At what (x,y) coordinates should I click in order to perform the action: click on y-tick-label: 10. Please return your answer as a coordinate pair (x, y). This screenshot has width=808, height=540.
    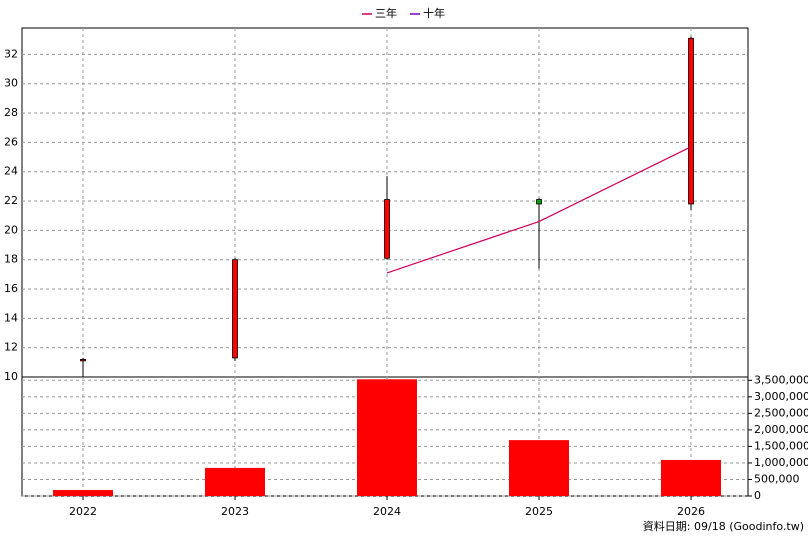
    Looking at the image, I should click on (11, 376).